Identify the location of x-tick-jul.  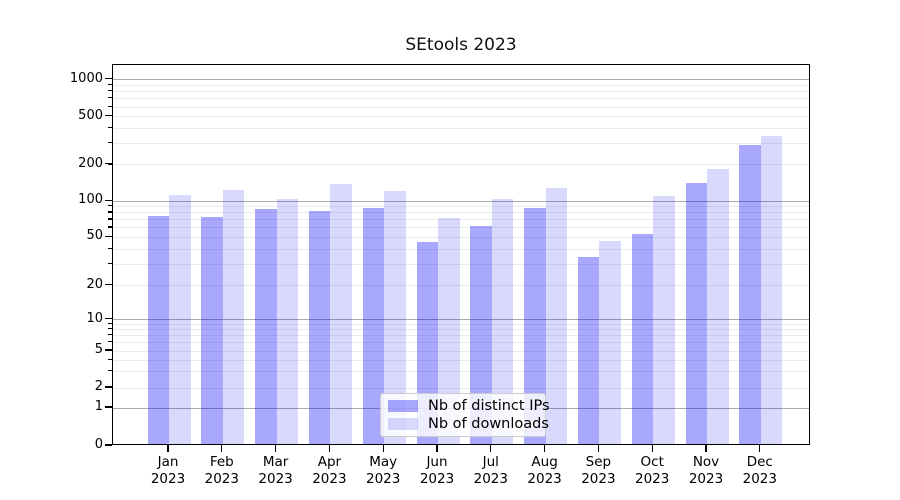
(491, 448).